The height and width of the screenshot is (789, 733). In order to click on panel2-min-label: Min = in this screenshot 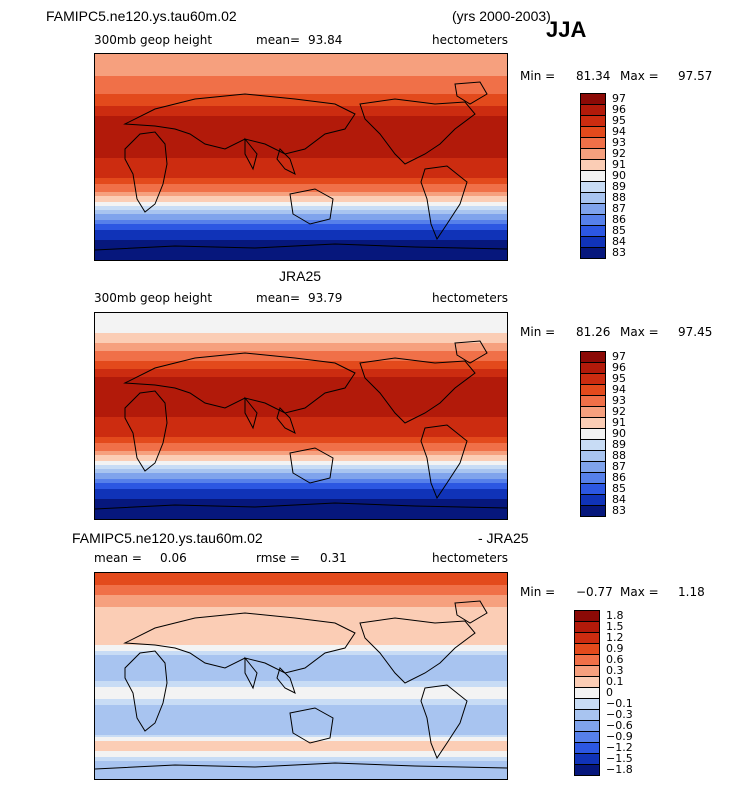, I will do `click(538, 332)`.